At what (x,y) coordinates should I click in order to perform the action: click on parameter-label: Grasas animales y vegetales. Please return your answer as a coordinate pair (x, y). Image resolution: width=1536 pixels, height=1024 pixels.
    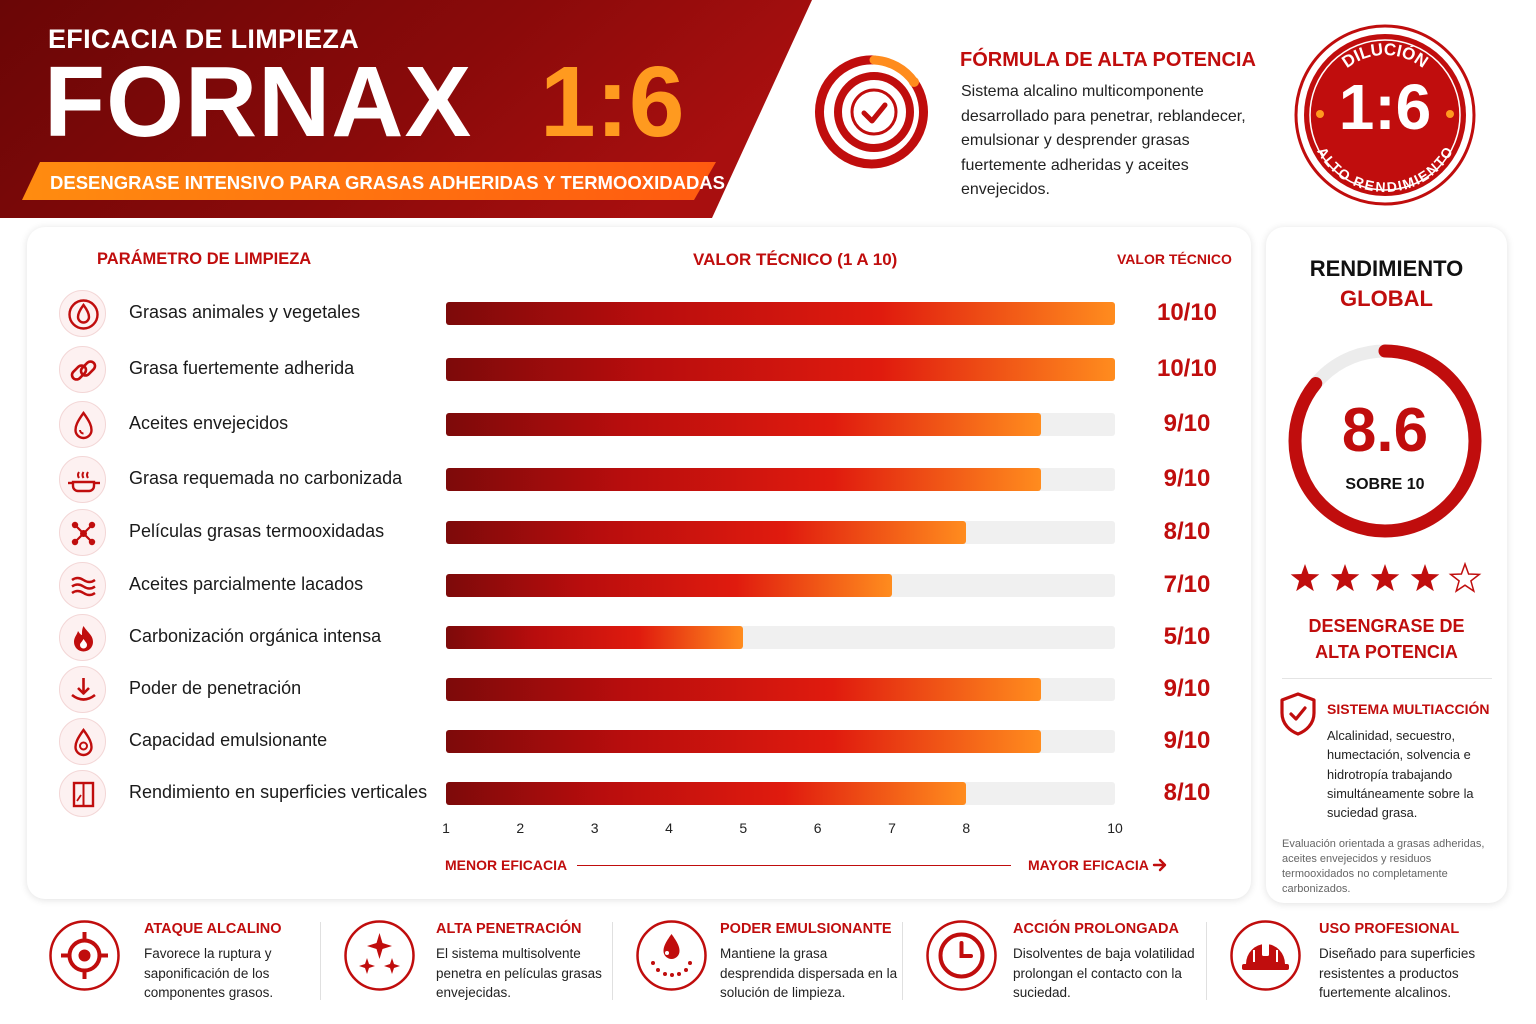
    Looking at the image, I should click on (245, 312).